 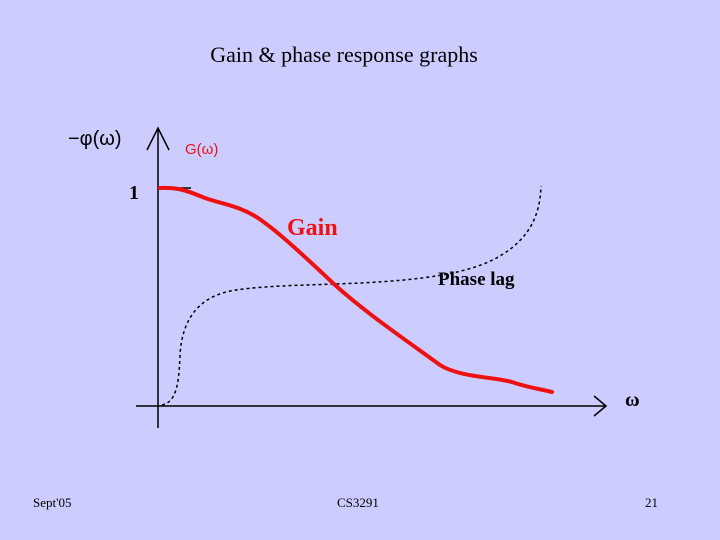 What do you see at coordinates (632, 400) in the screenshot?
I see `x-axis-label: ω` at bounding box center [632, 400].